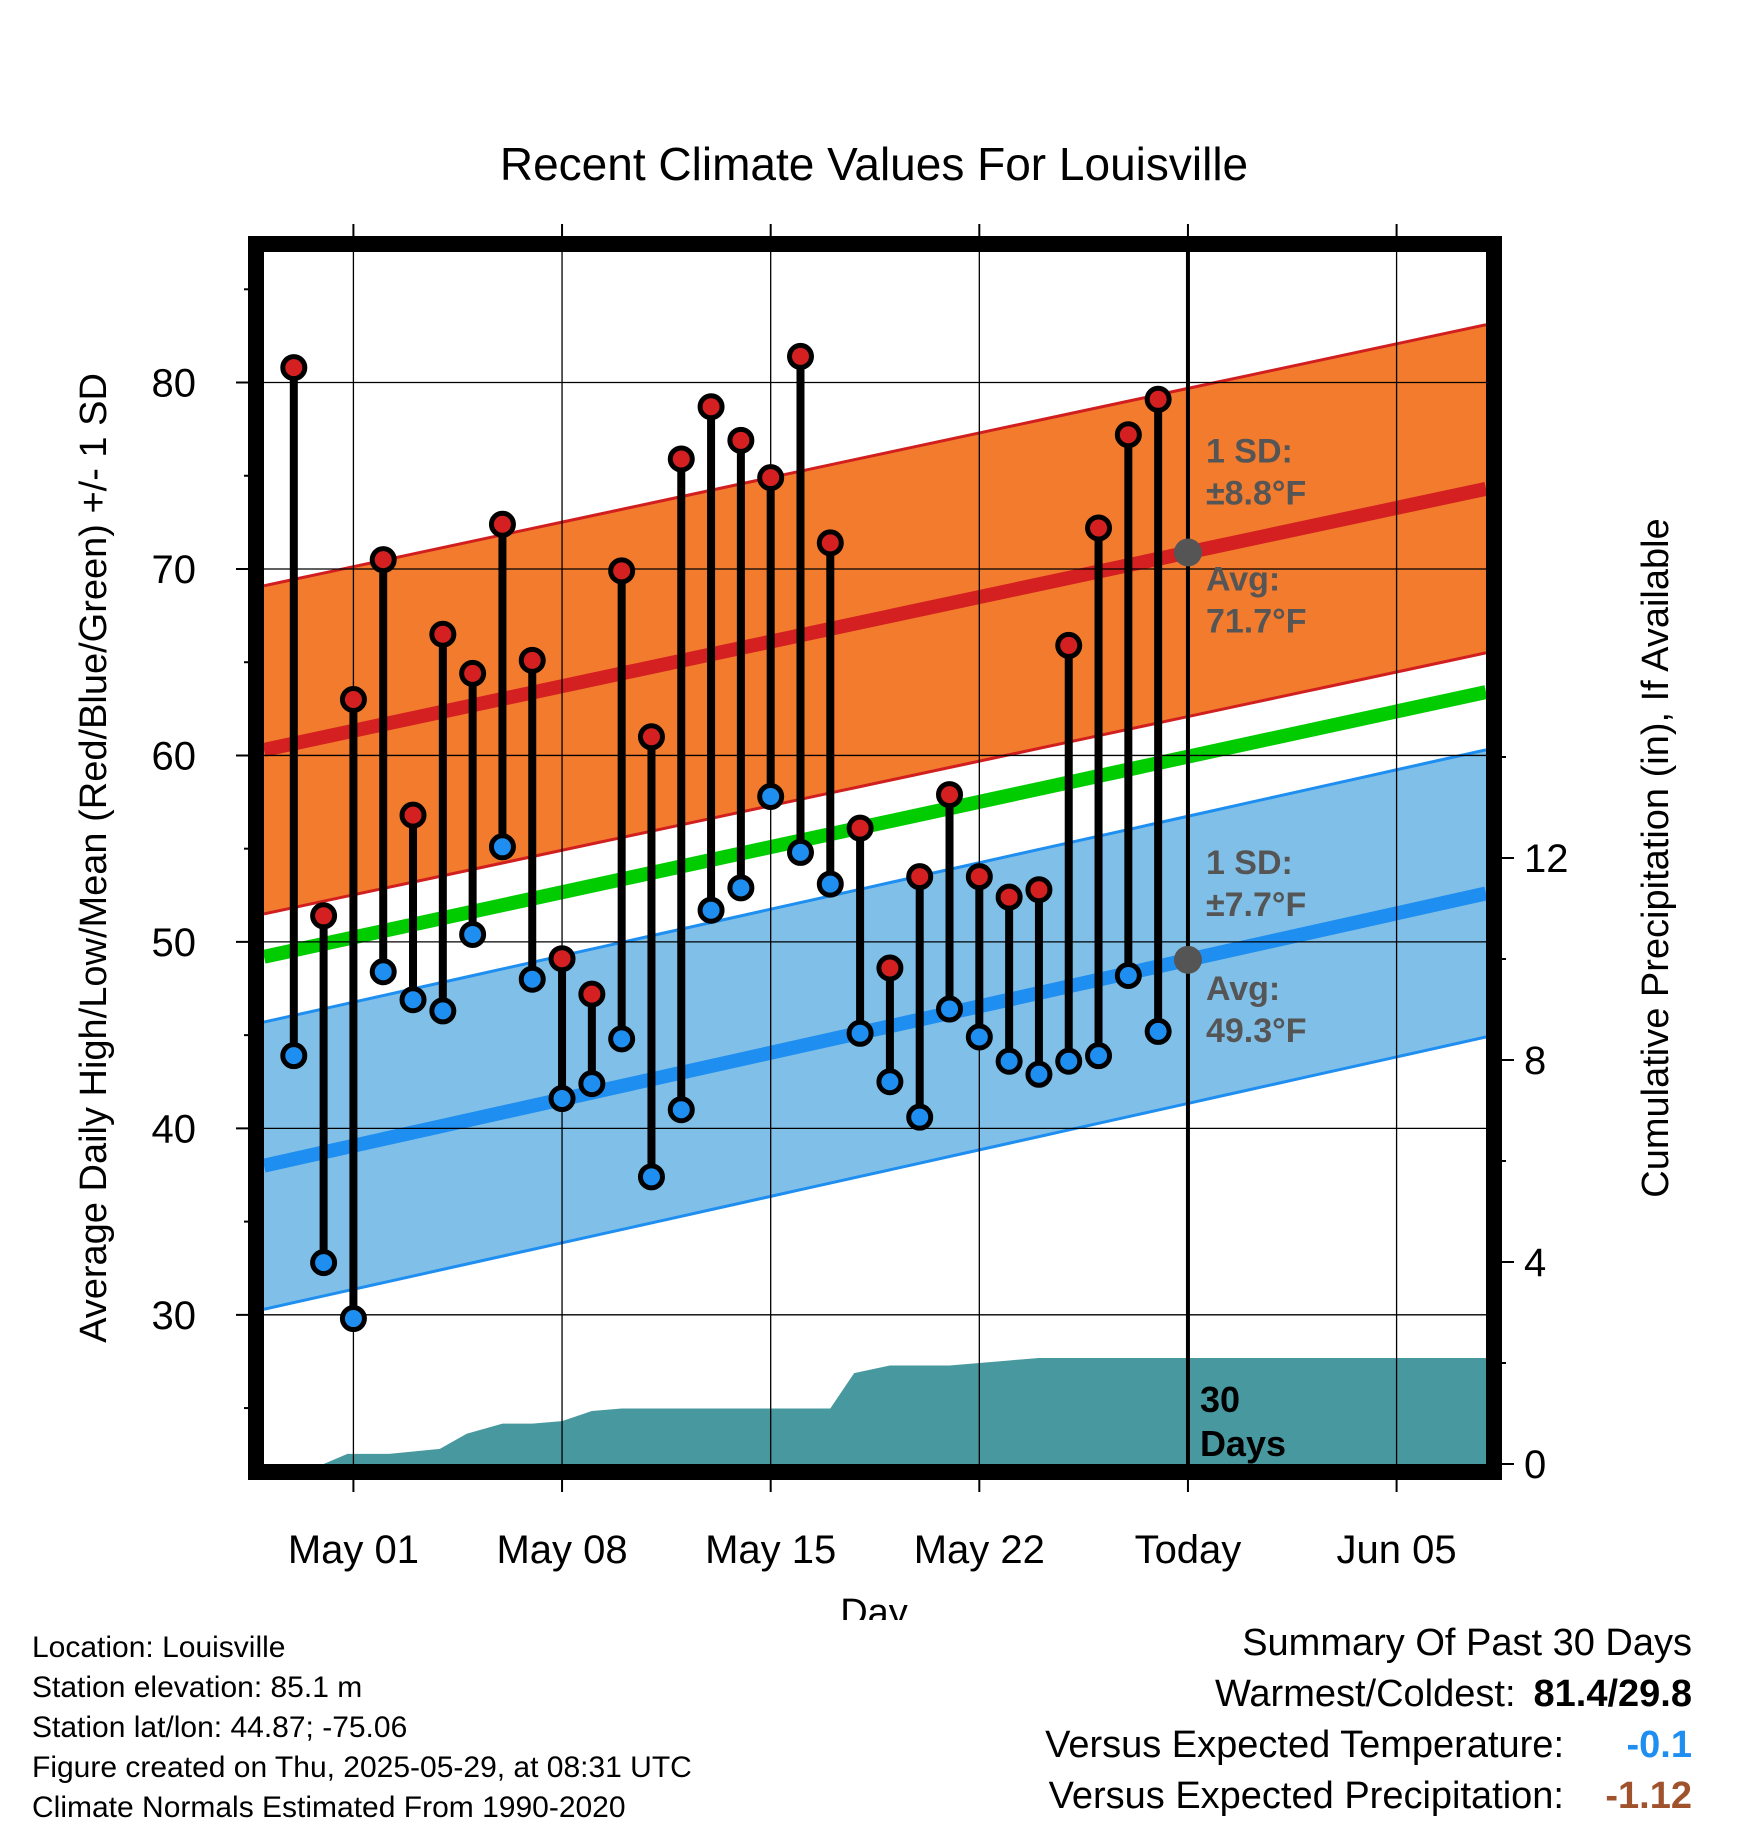 The image size is (1748, 1828). What do you see at coordinates (1220, 1399) in the screenshot?
I see `precip-days-label-line-1: 30` at bounding box center [1220, 1399].